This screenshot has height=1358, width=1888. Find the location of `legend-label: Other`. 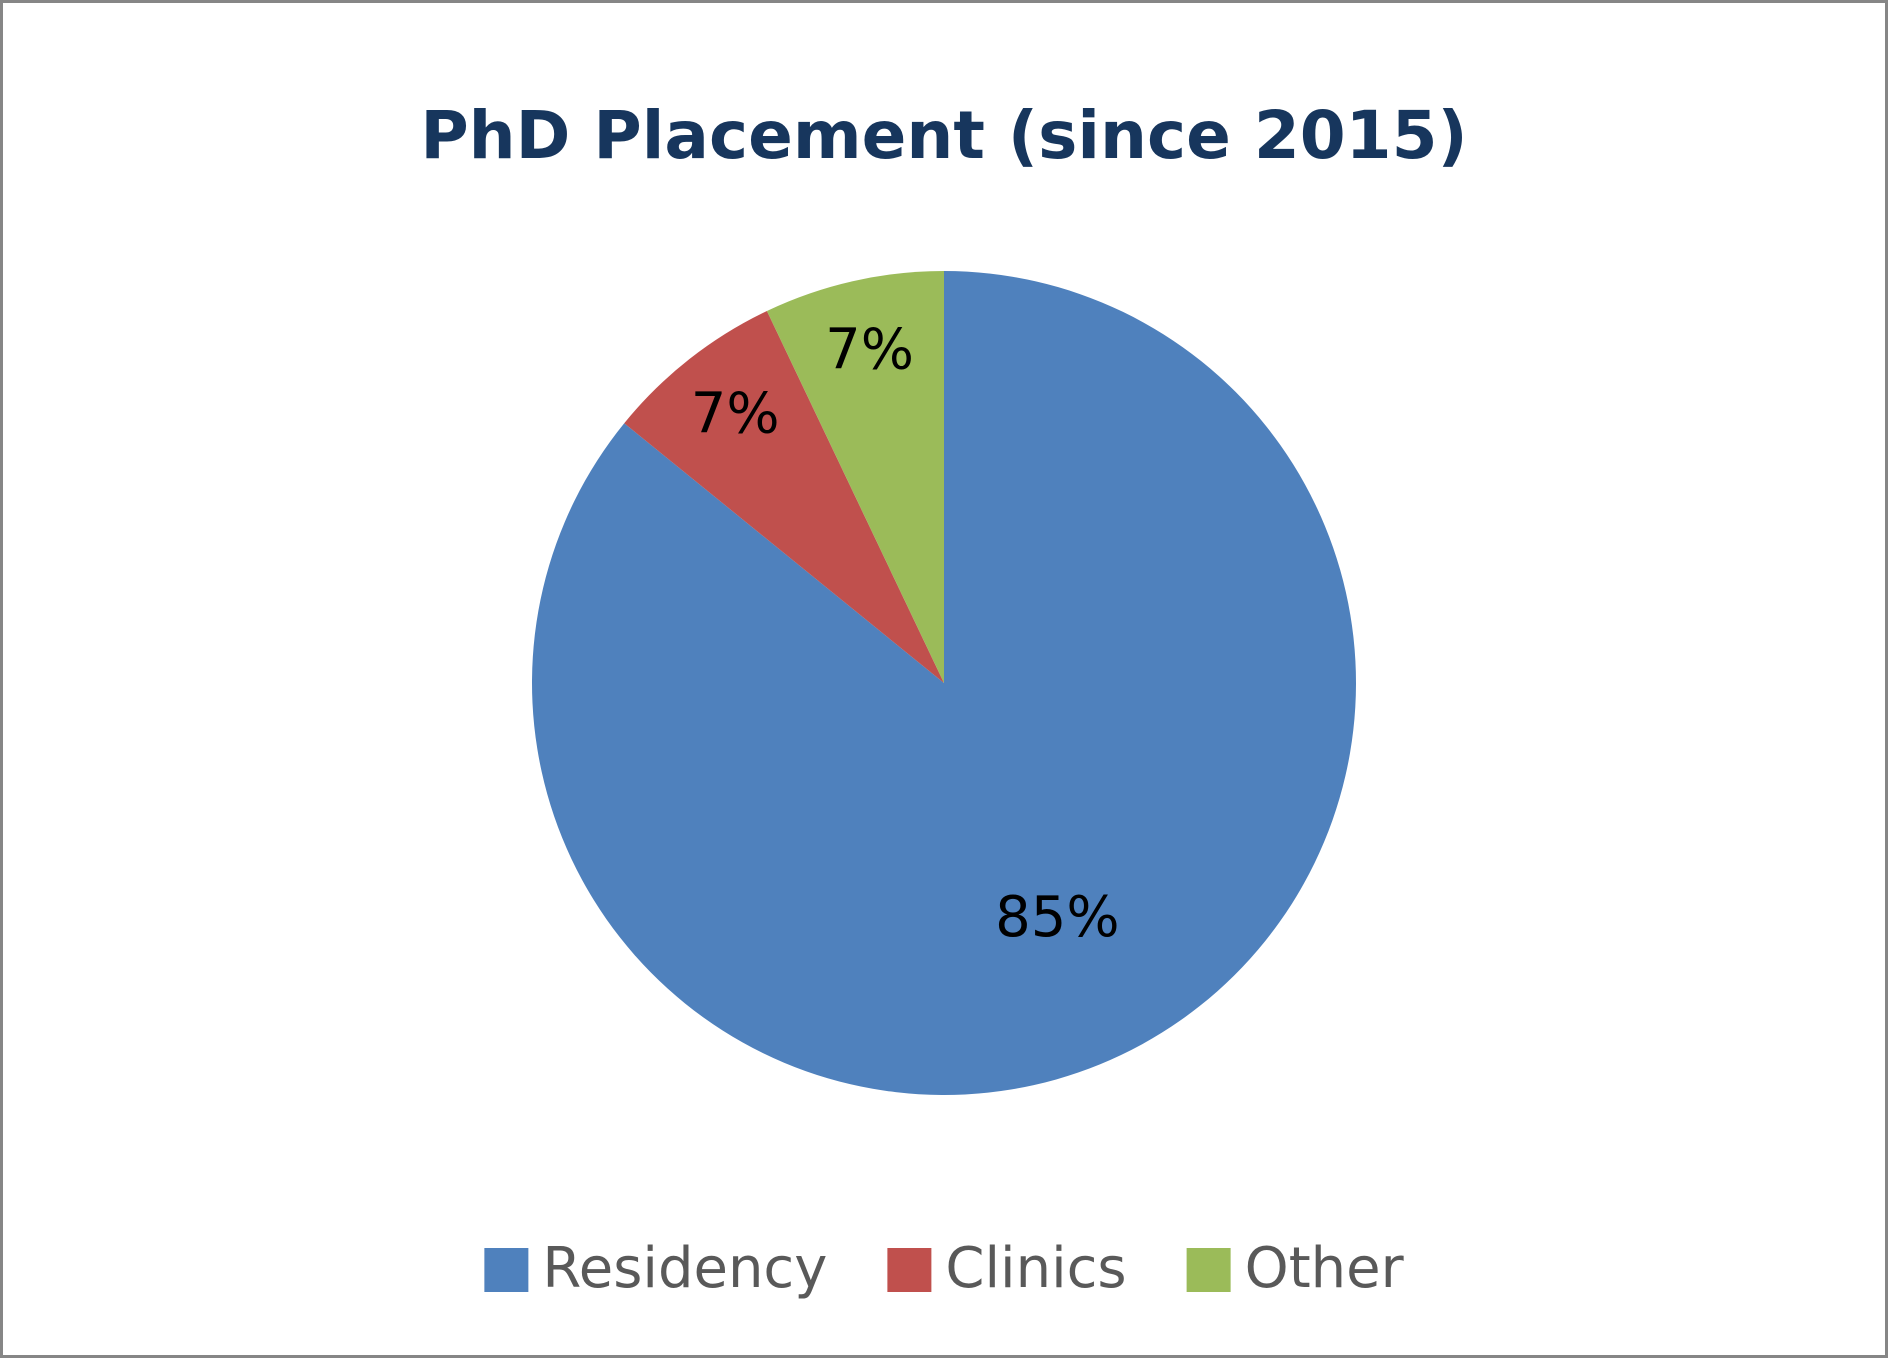

legend-label: Other is located at coordinates (1325, 1268).